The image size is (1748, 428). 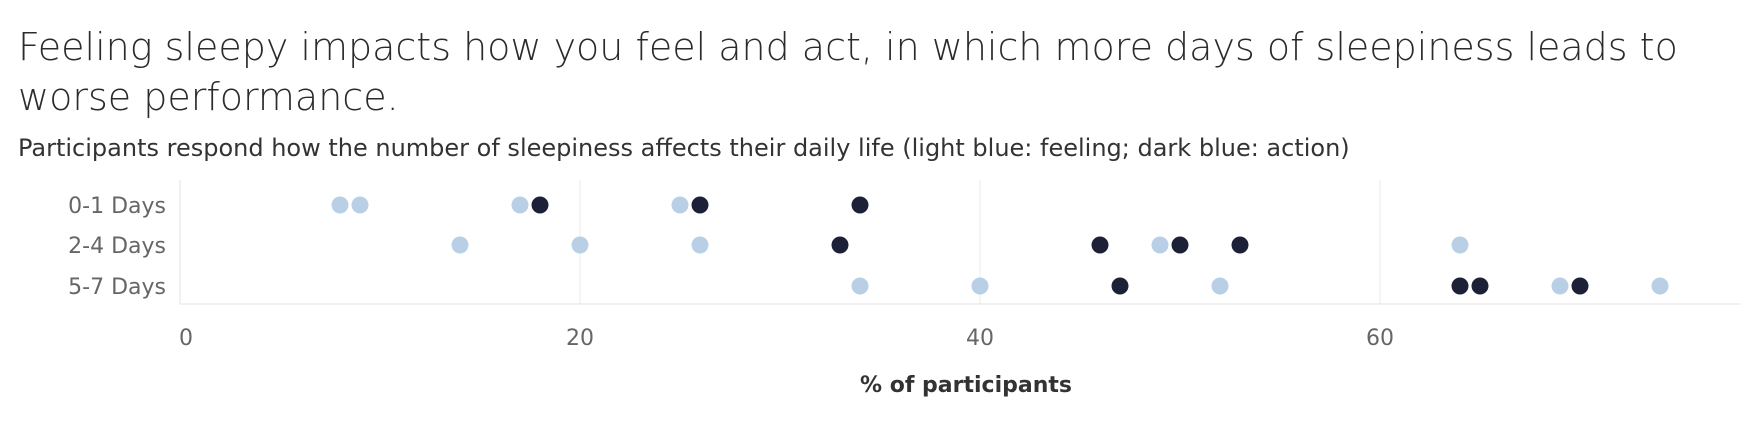 I want to click on x-tick-labels: 0 20 40 60, so click(x=786, y=338).